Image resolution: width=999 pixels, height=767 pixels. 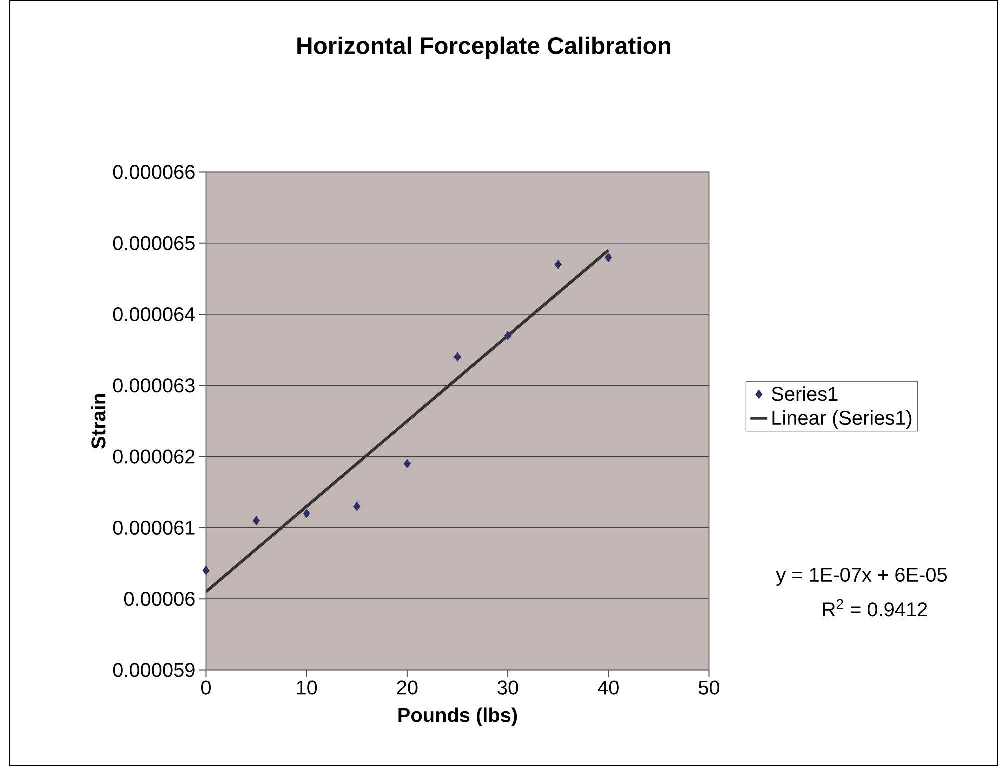 What do you see at coordinates (875, 608) in the screenshot?
I see `text: R$^{2}$ = 0.9412` at bounding box center [875, 608].